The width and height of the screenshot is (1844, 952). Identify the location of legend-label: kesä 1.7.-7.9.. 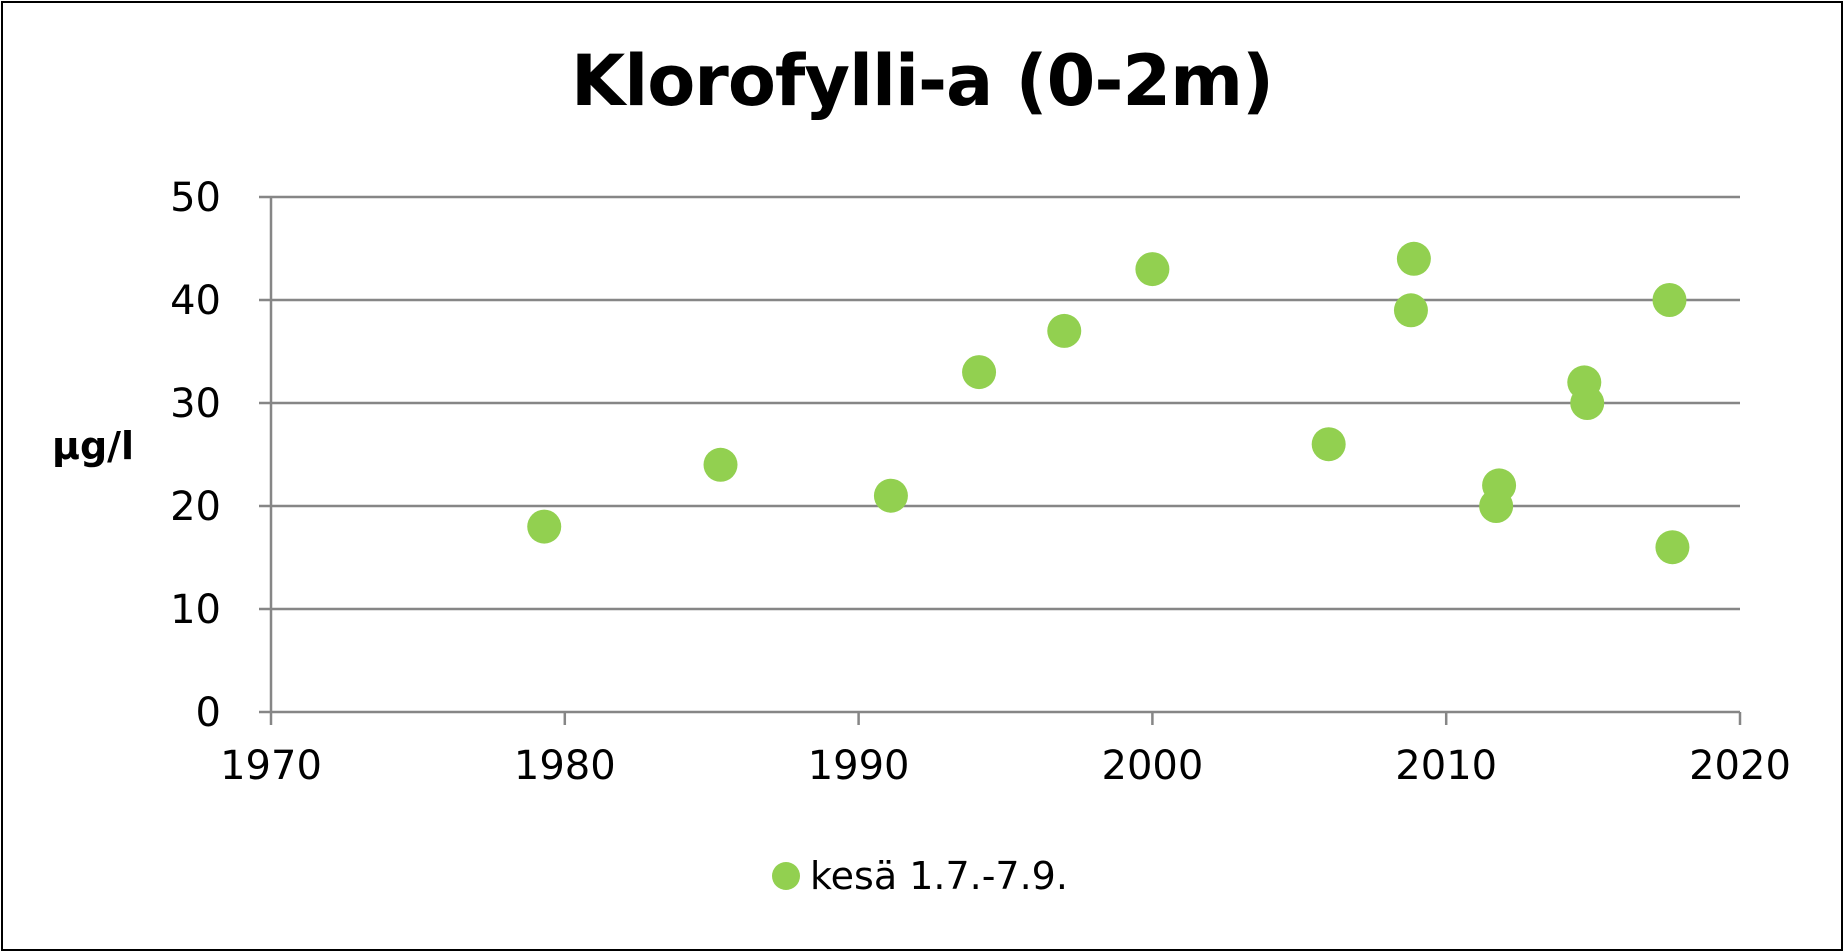
(939, 876).